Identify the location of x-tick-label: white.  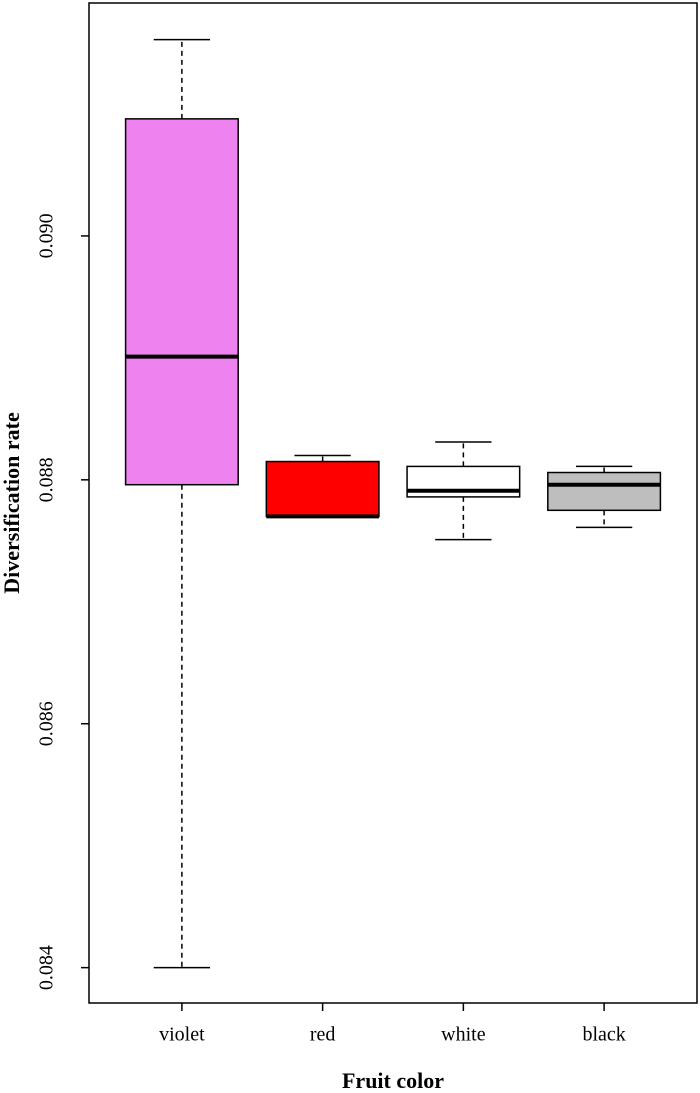
(463, 1035).